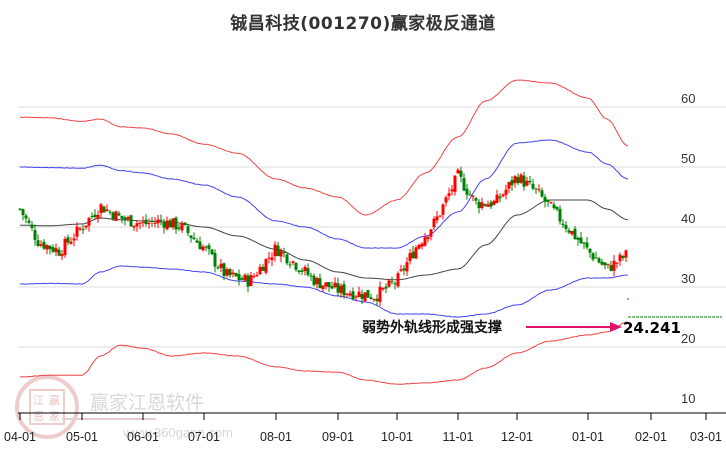  What do you see at coordinates (517, 437) in the screenshot?
I see `x-tick-label: 12-01` at bounding box center [517, 437].